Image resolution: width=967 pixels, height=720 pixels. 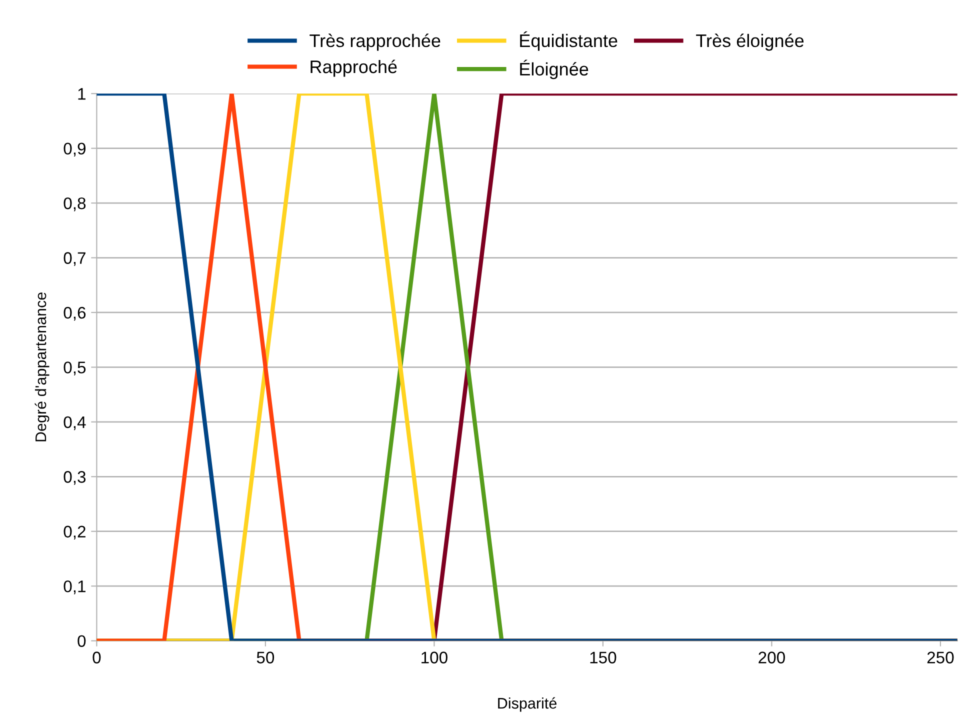 I want to click on y-tick-label: 0,8, so click(x=75, y=204).